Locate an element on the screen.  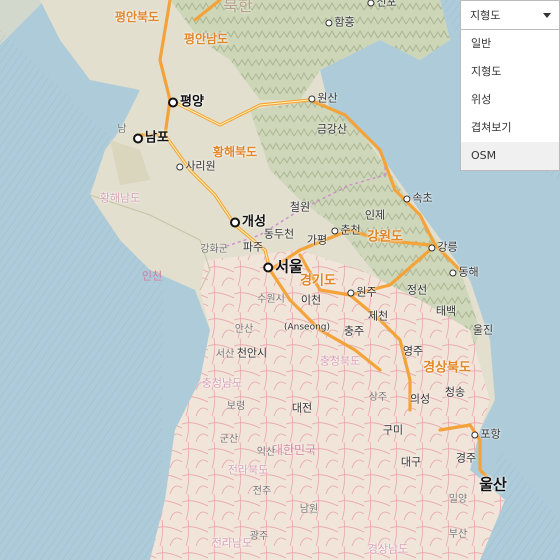
city-cheorwon: 철원 is located at coordinates (300, 207).